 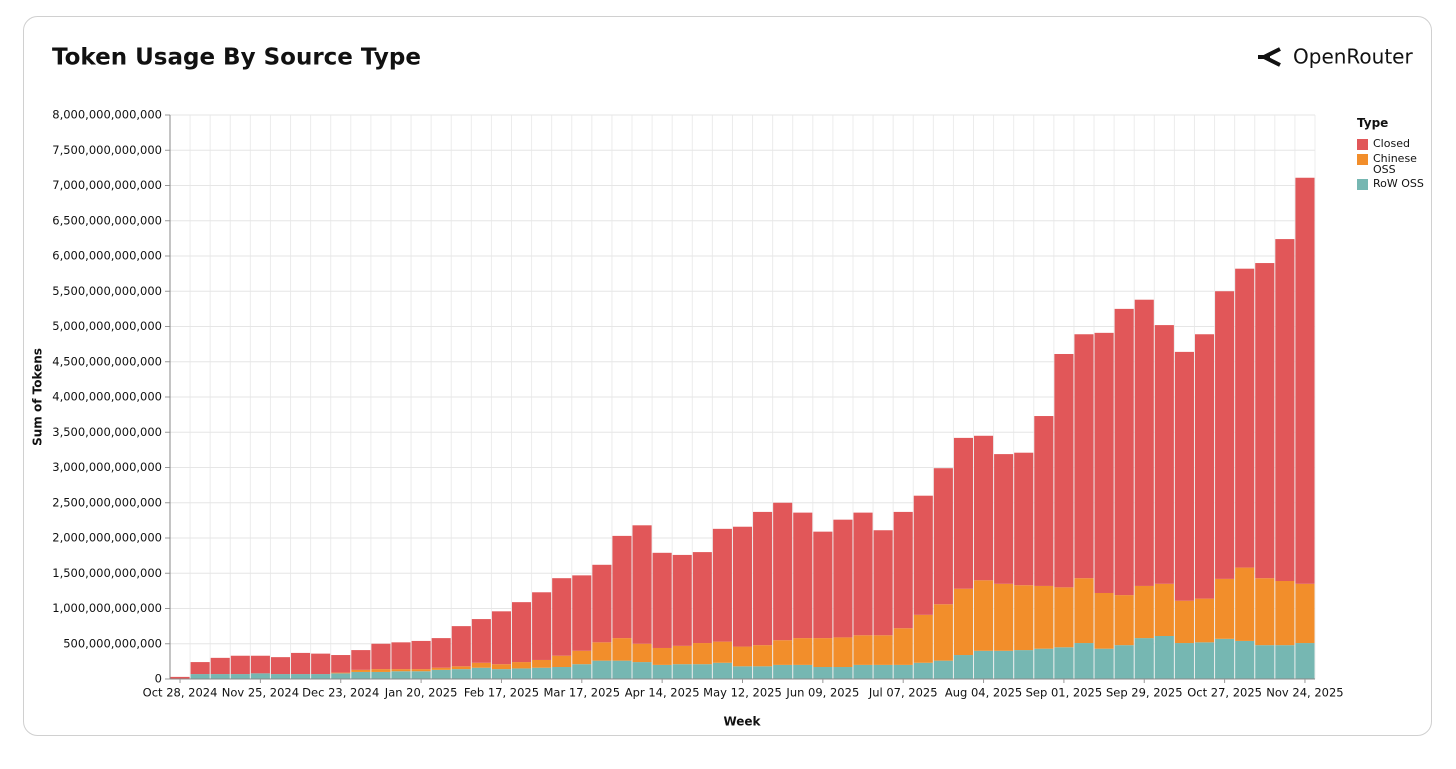 What do you see at coordinates (903, 693) in the screenshot?
I see `x-tick-label: Jul 07, 2025` at bounding box center [903, 693].